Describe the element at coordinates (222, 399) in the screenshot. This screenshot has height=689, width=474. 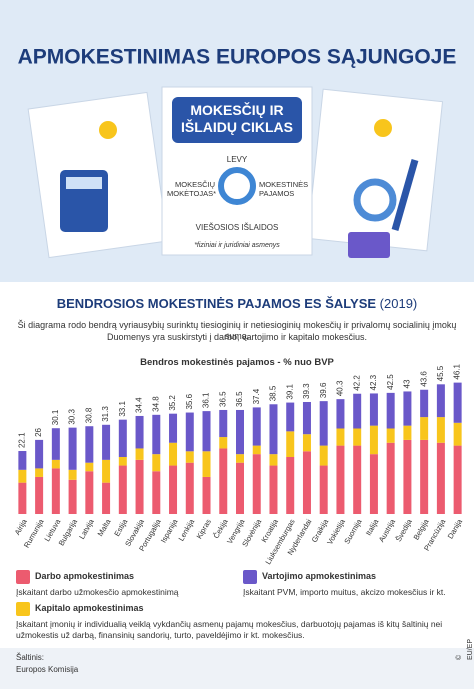
I see `total-label: 36.5` at that location.